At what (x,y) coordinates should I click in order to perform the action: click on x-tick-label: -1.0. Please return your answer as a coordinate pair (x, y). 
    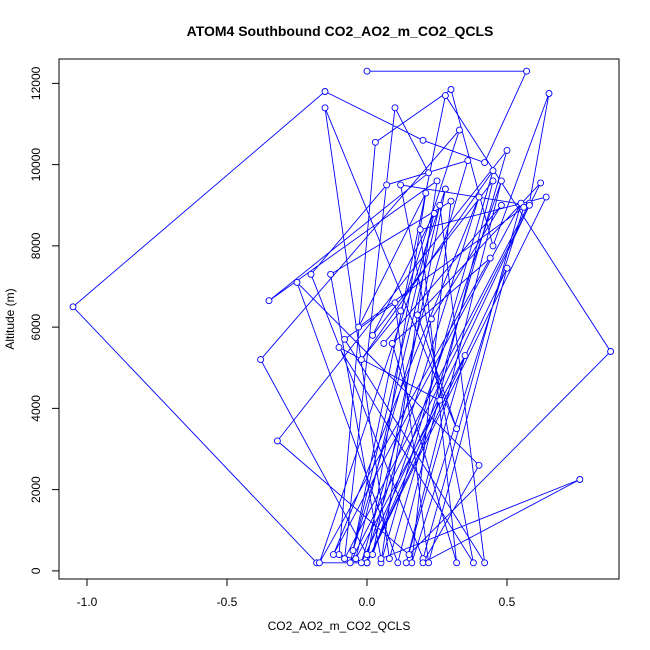
    Looking at the image, I should click on (87, 602).